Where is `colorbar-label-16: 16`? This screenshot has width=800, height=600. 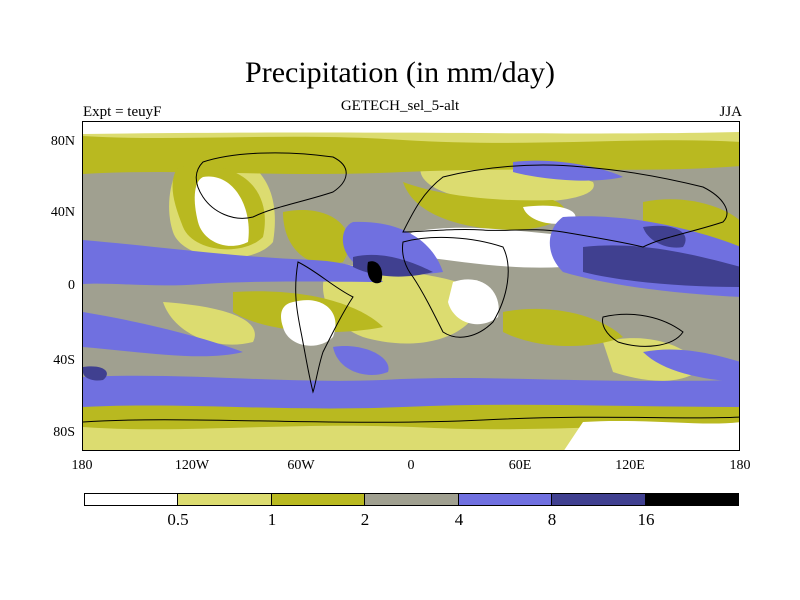 colorbar-label-16: 16 is located at coordinates (646, 519).